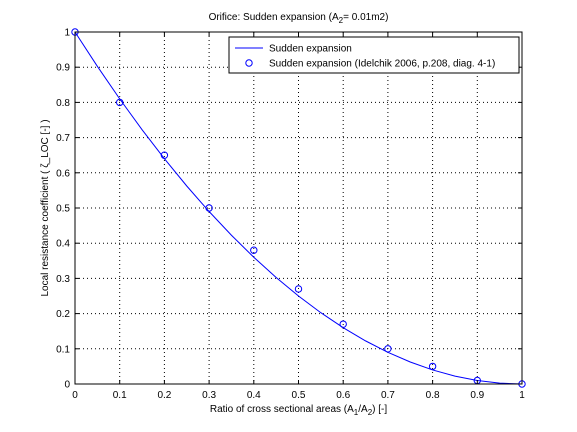 The image size is (577, 432). What do you see at coordinates (388, 395) in the screenshot?
I see `x-tick-label: 0.7` at bounding box center [388, 395].